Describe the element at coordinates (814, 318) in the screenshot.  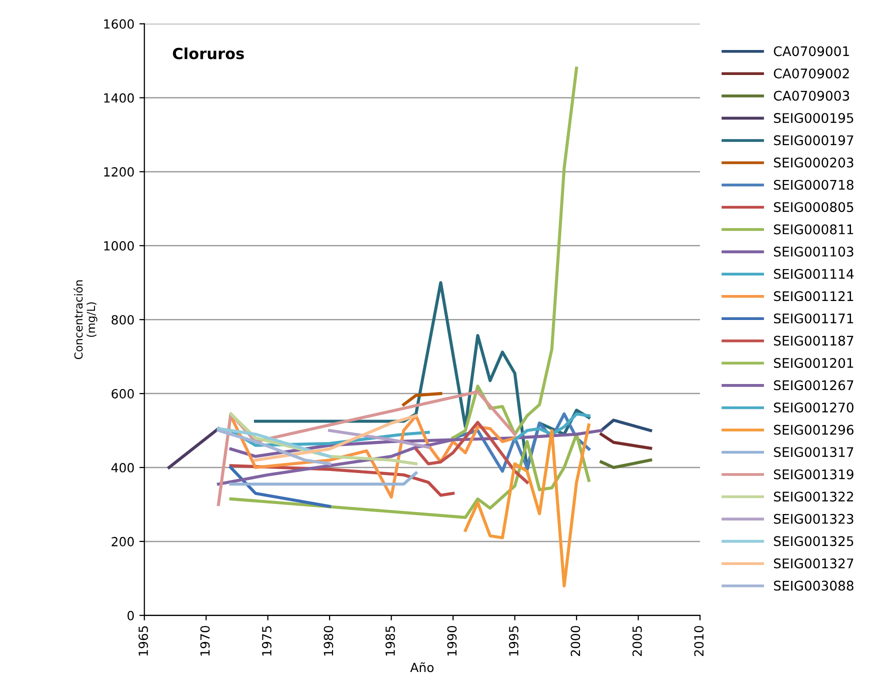
I see `legend-label: SEIG001171` at that location.